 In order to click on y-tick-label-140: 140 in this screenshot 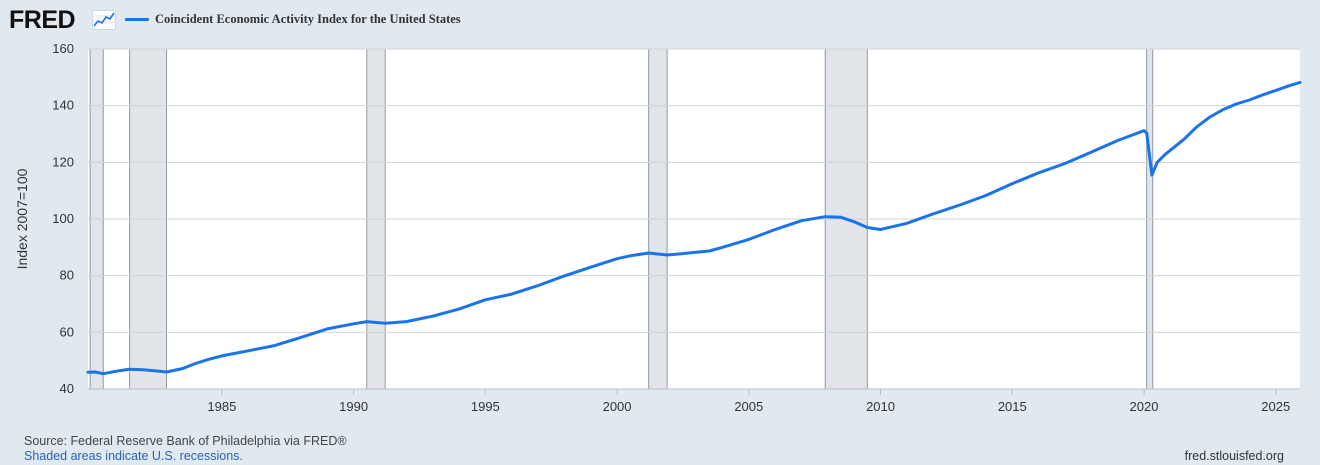, I will do `click(63, 105)`.